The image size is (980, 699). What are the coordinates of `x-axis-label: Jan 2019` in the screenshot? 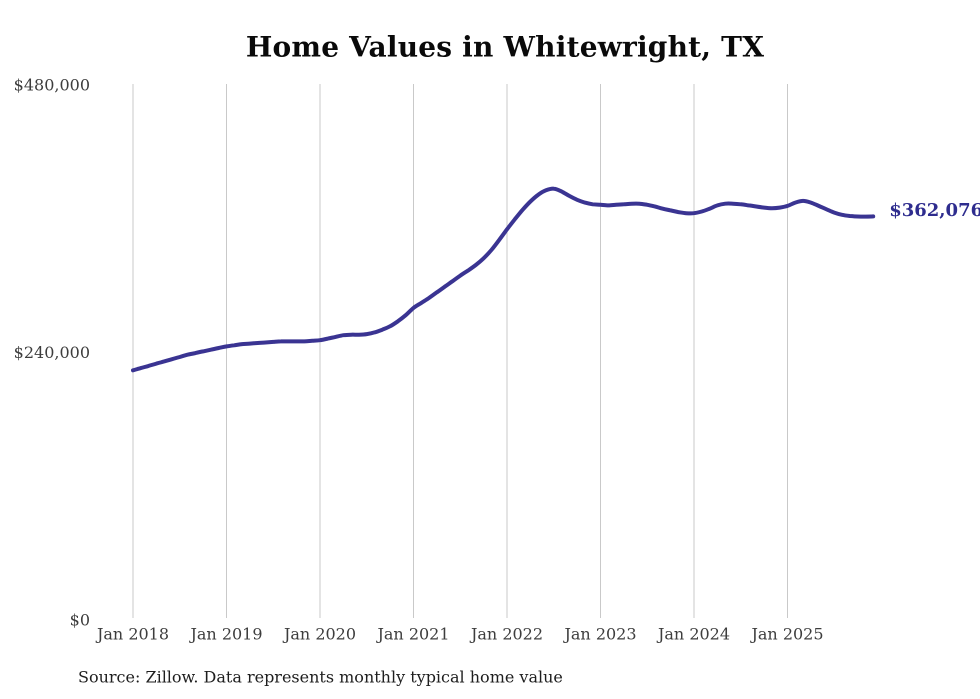 It's located at (225, 634).